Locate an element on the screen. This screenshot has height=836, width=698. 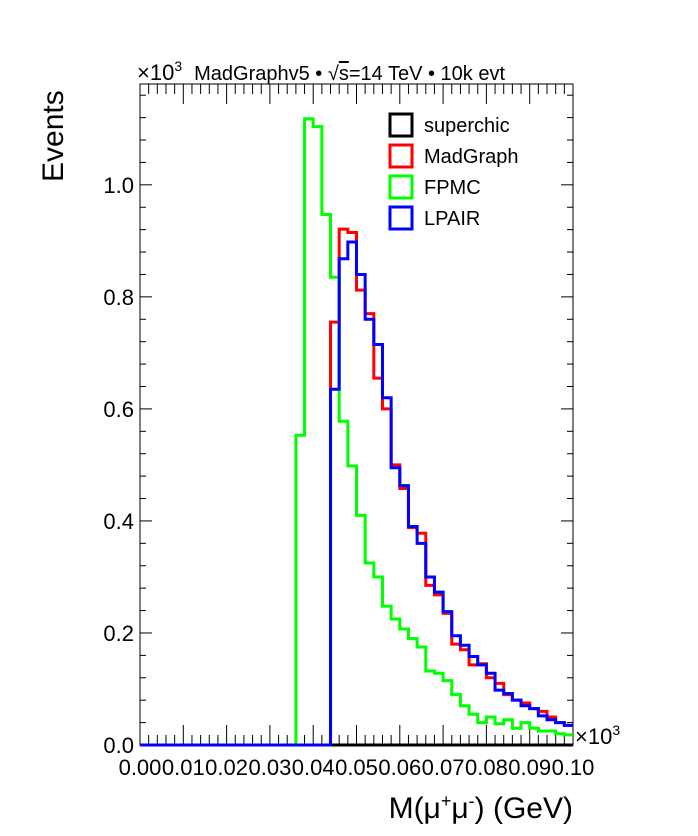
legend-label-madgraph: MadGraph is located at coordinates (471, 157).